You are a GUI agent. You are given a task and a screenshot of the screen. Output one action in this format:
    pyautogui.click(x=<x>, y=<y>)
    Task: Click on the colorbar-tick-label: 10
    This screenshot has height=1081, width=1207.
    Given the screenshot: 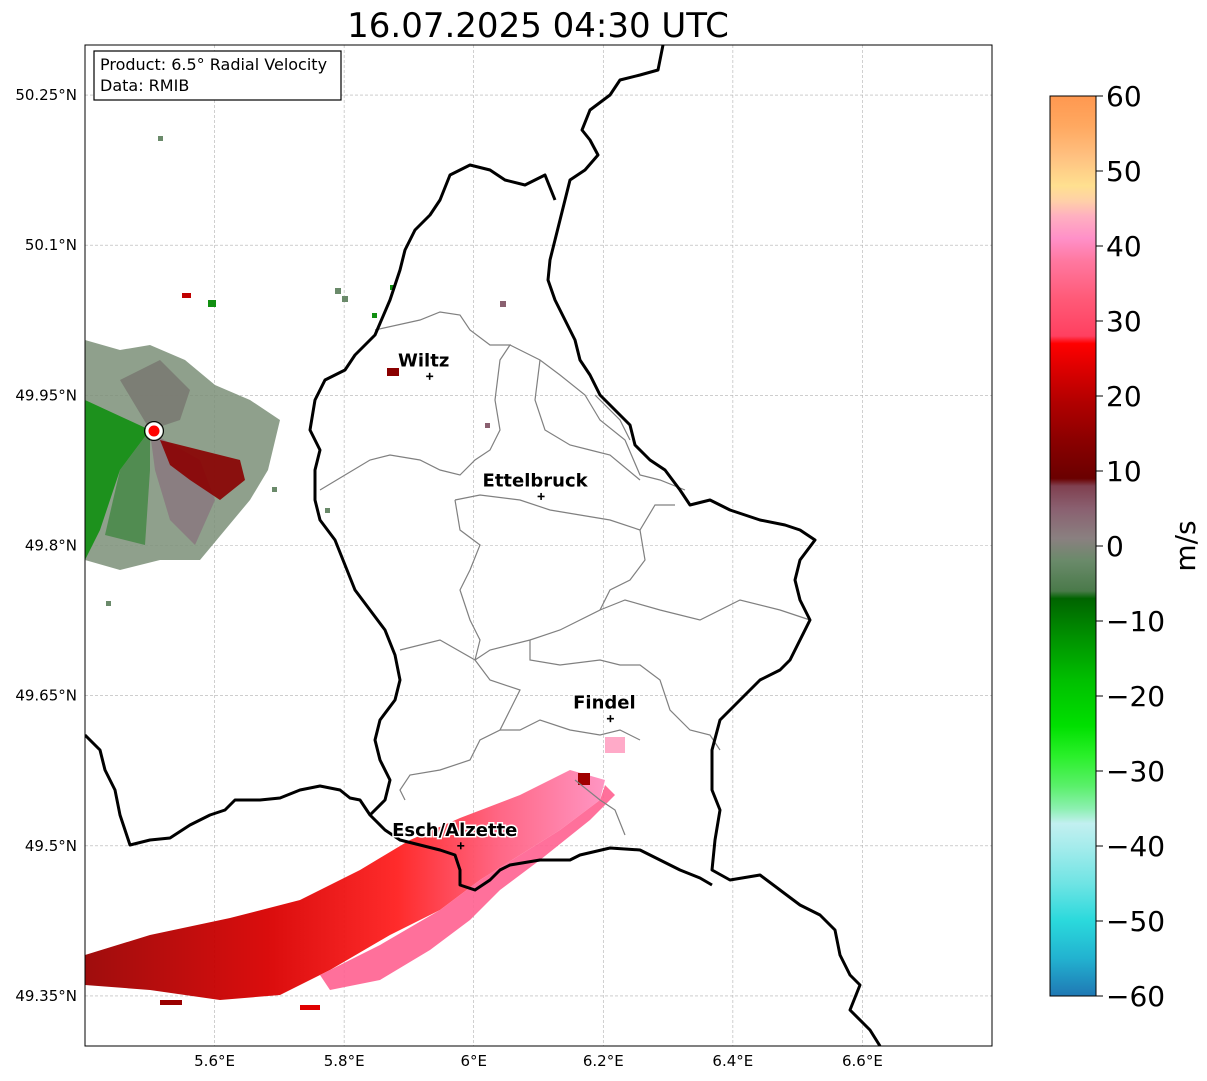 What is the action you would take?
    pyautogui.click(x=1124, y=471)
    